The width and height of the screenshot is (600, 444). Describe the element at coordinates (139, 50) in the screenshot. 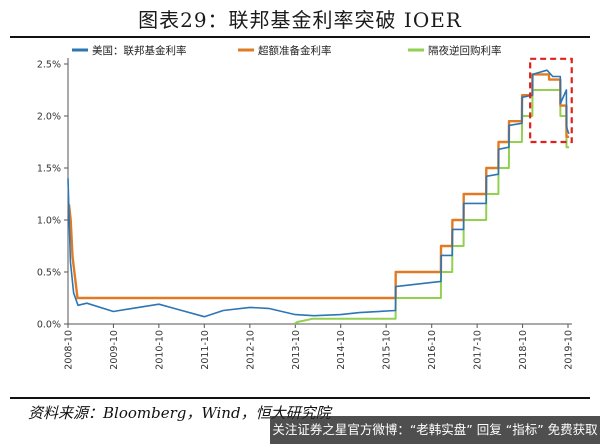

I see `legend-label-1: 美国：联邦基金利率` at that location.